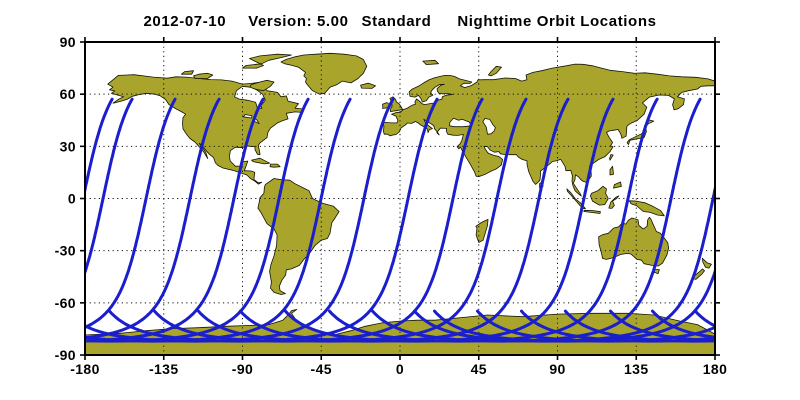 Image resolution: width=800 pixels, height=400 pixels. Describe the element at coordinates (65, 355) in the screenshot. I see `y-tick-label--90: -90` at that location.